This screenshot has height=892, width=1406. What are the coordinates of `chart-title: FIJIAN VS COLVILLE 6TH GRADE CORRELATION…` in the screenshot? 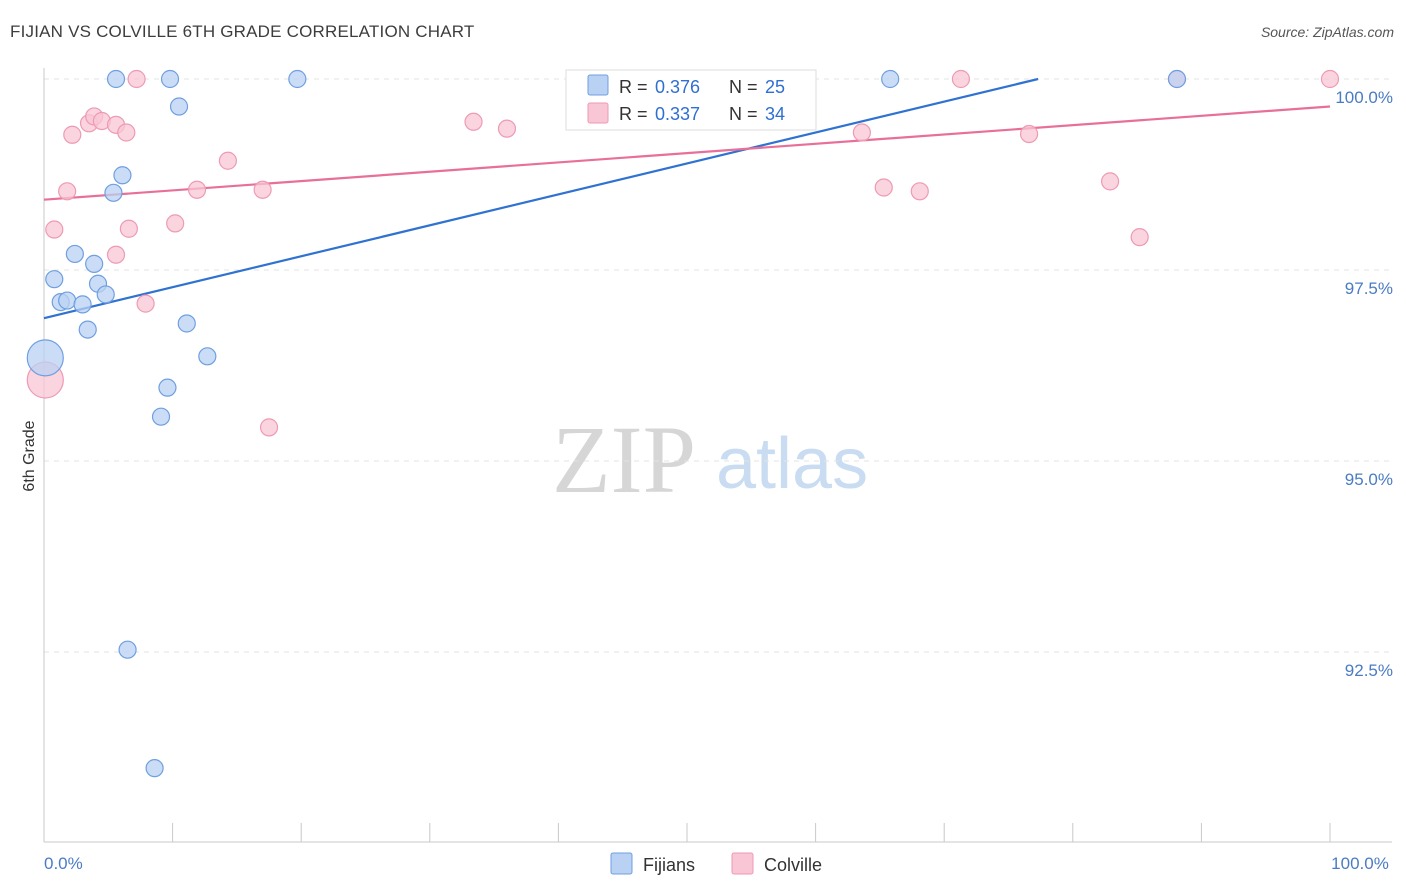 It's located at (242, 31).